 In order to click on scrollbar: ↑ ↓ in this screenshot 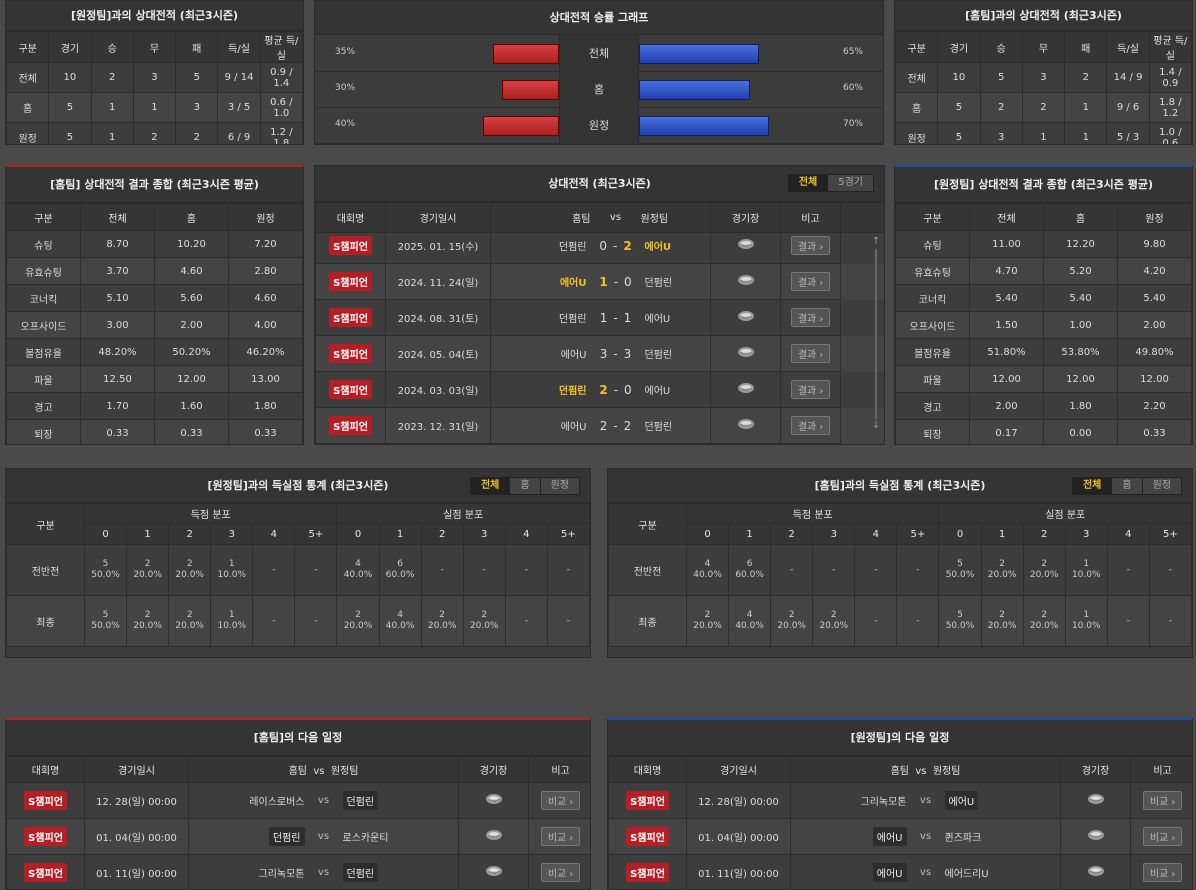, I will do `click(876, 339)`.